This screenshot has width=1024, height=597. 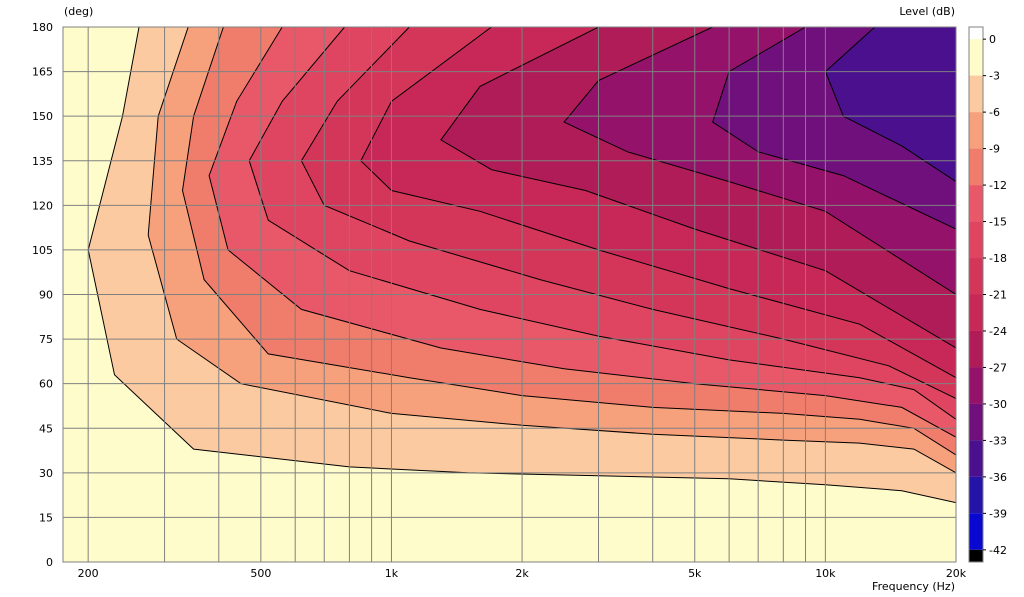 What do you see at coordinates (88, 573) in the screenshot?
I see `x-tick-label: 200` at bounding box center [88, 573].